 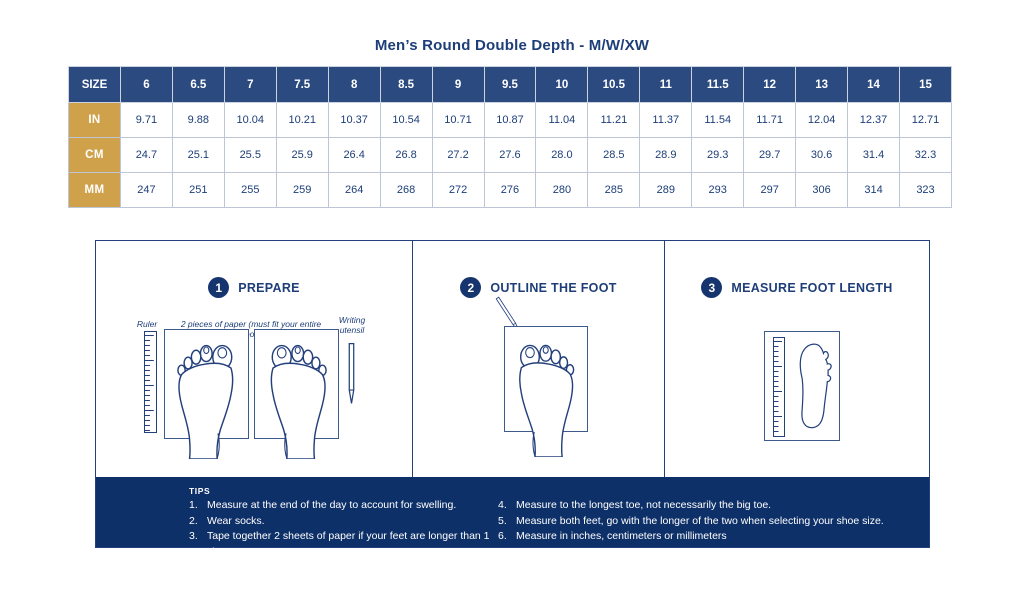 What do you see at coordinates (302, 155) in the screenshot?
I see `size-cell-cm: 25.9` at bounding box center [302, 155].